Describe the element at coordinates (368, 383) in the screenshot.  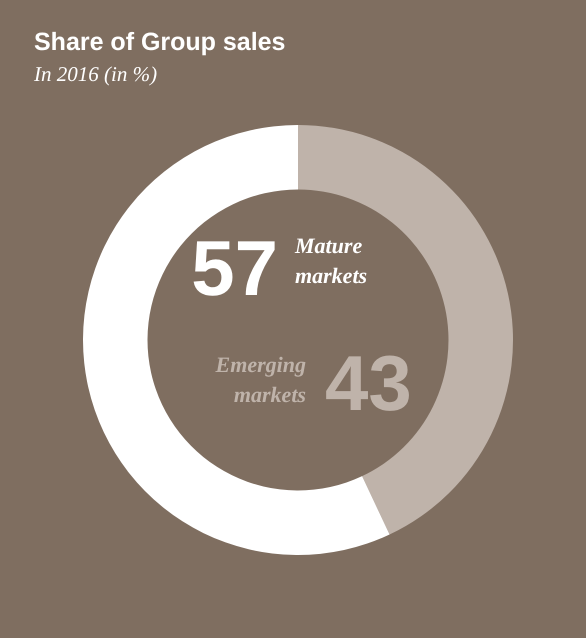
I see `data-label: 43` at that location.